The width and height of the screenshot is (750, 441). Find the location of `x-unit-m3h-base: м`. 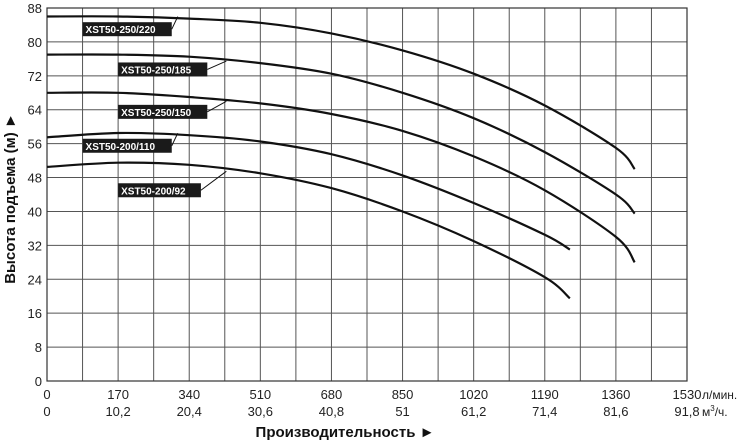

x-unit-m3h-base: м is located at coordinates (706, 412).